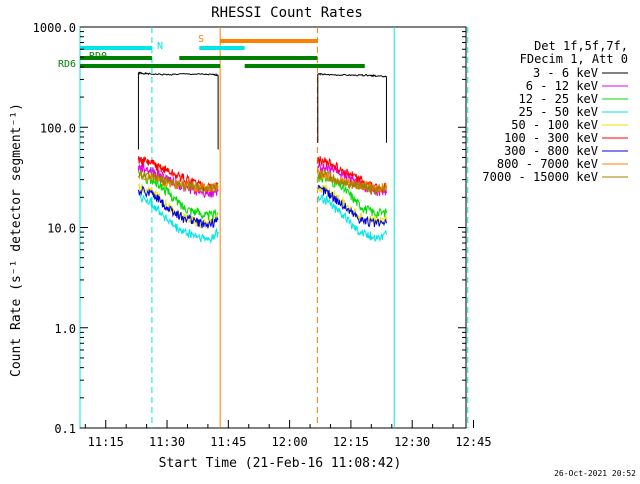  I want to click on x-axis: 11:15 11:30 11:45 12:00 12:15 12:30 12:45, so click(288, 434).